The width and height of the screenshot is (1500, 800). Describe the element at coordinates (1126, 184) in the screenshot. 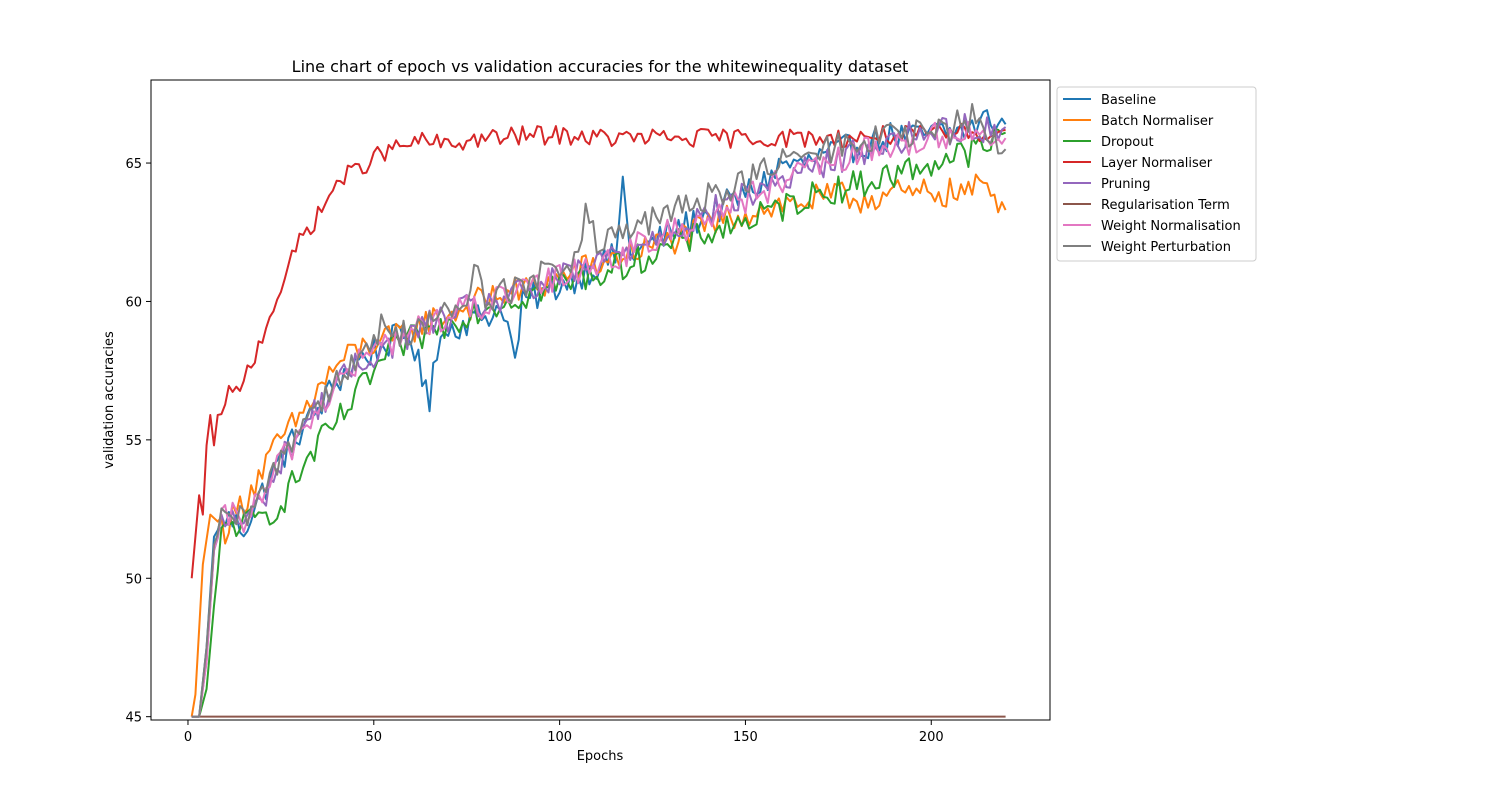

I see `legend-label: Pruning` at that location.